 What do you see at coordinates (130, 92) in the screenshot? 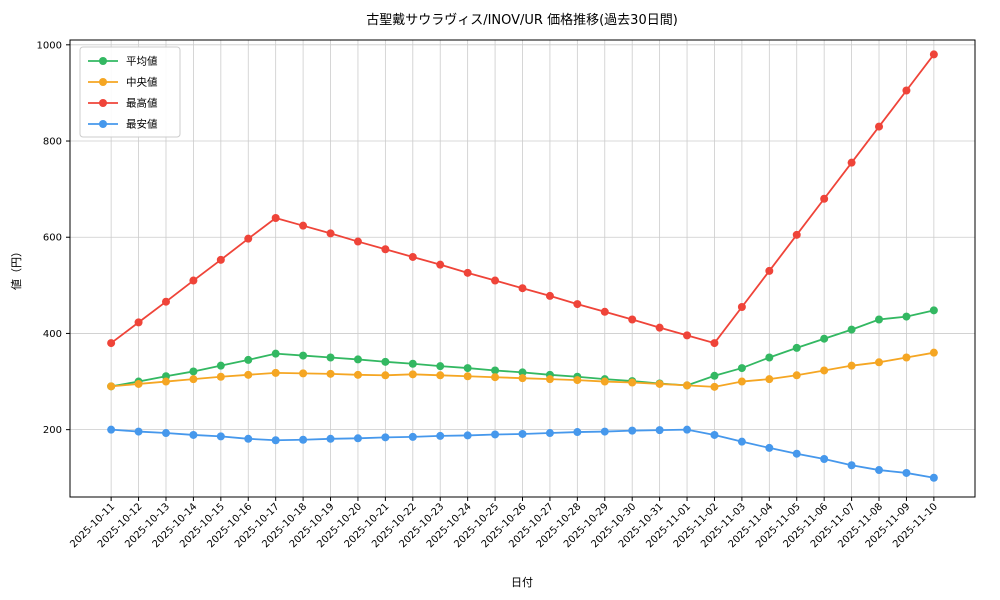
I see `legend-box` at bounding box center [130, 92].